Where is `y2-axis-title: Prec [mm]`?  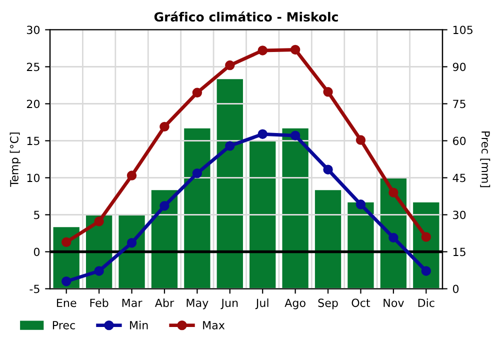
y2-axis-title: Prec [mm] is located at coordinates (485, 160).